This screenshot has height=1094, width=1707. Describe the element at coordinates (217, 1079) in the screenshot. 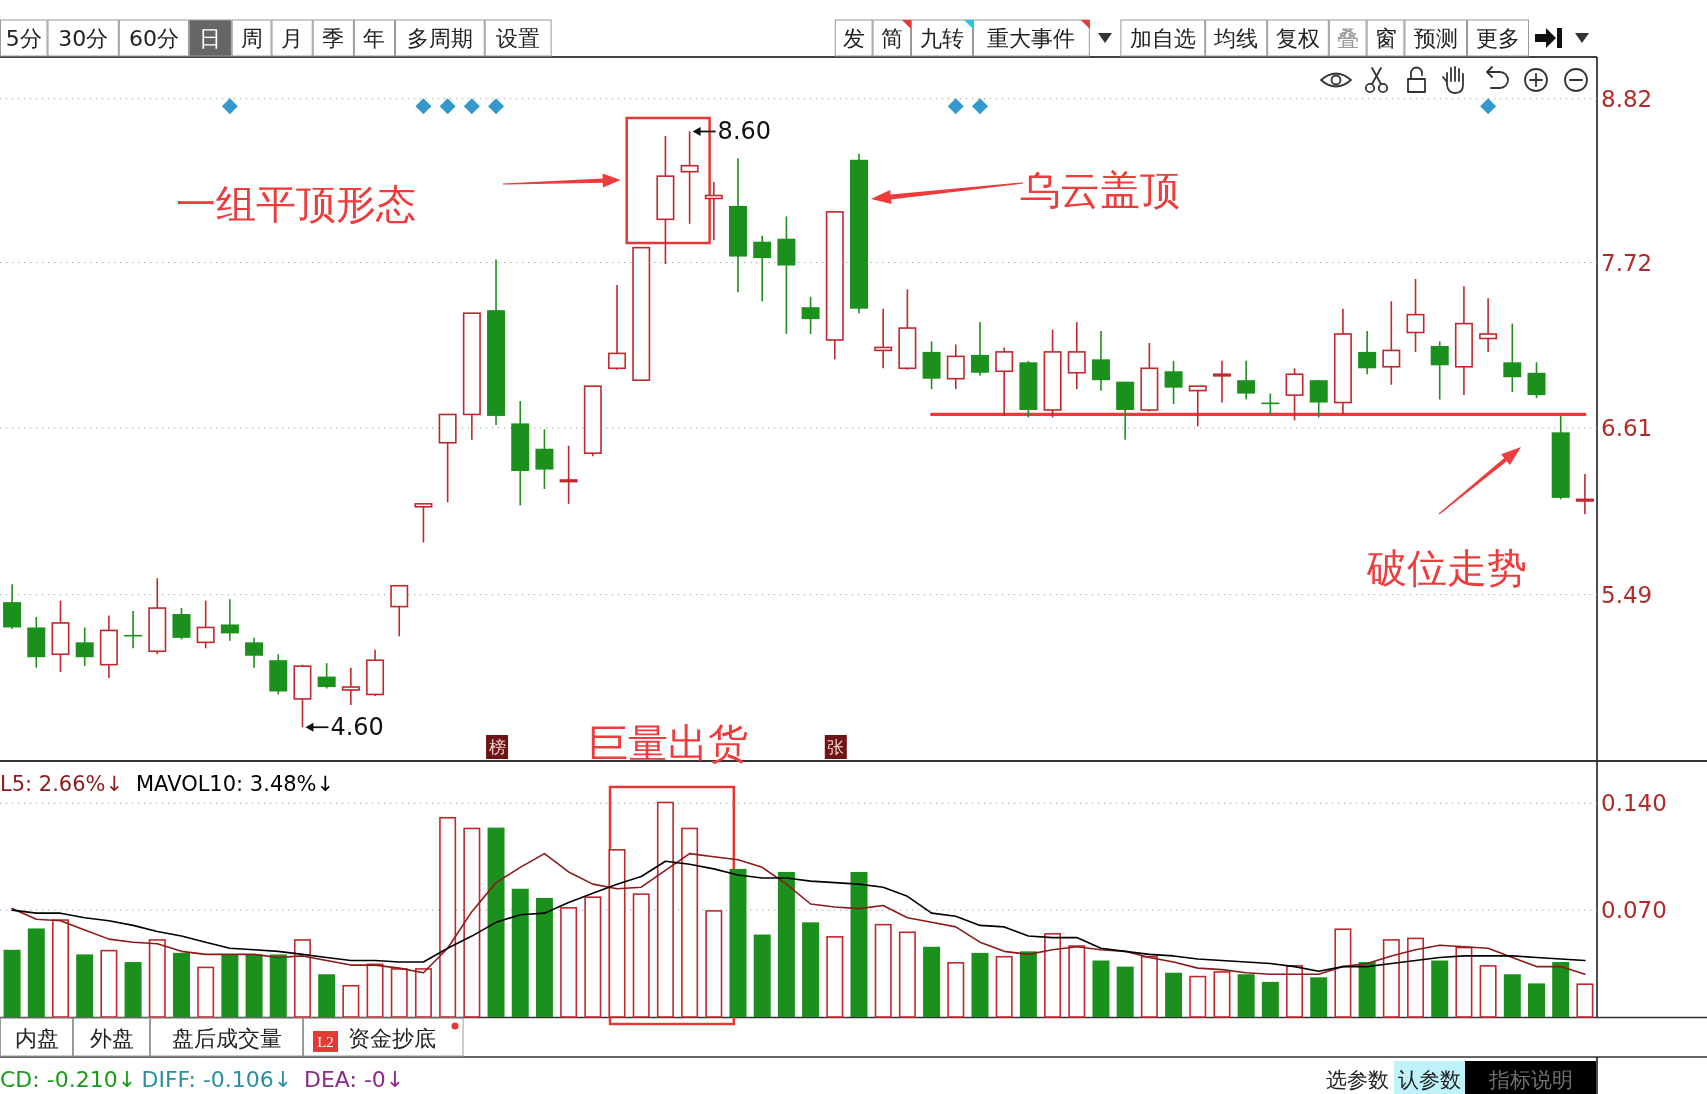

I see `text: DIFF: -0.106↓` at that location.